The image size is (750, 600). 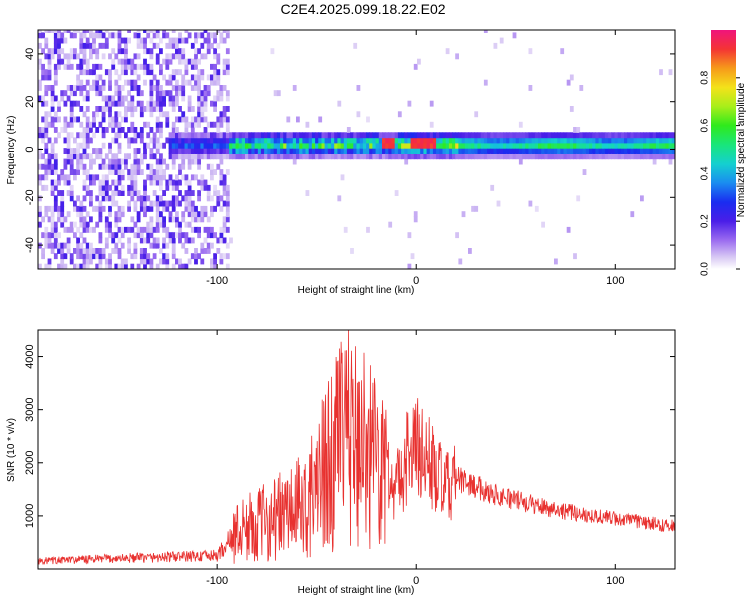 What do you see at coordinates (30, 356) in the screenshot?
I see `y-tick-label: 4000` at bounding box center [30, 356].